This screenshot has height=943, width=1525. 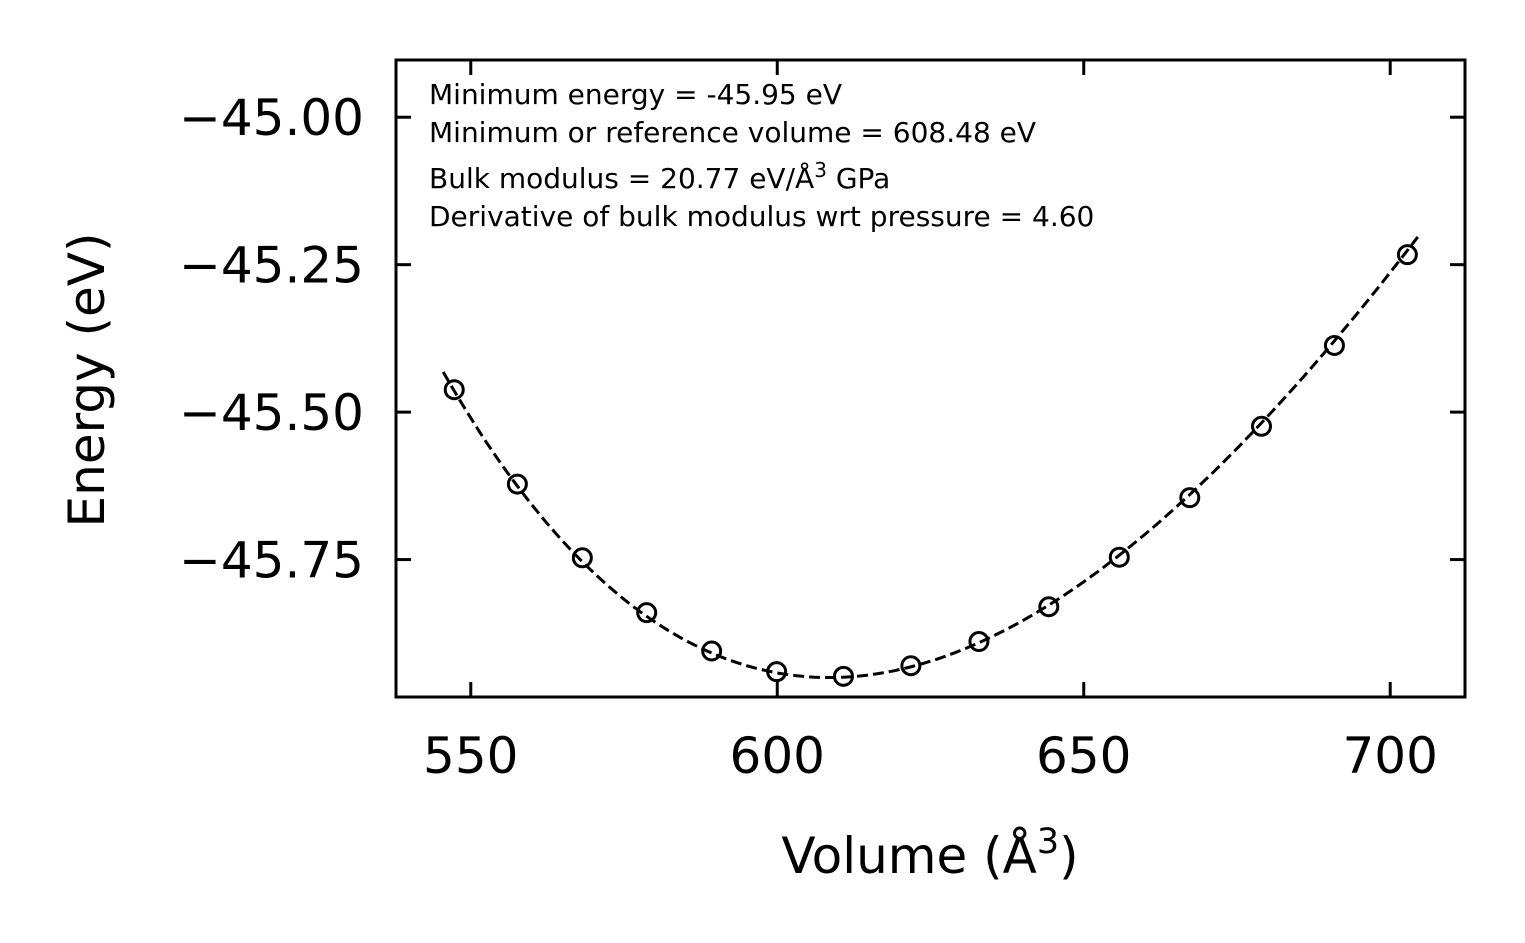 I want to click on annotation-min-volume: Minimum or reference volume = 608.48 eV, so click(x=732, y=132).